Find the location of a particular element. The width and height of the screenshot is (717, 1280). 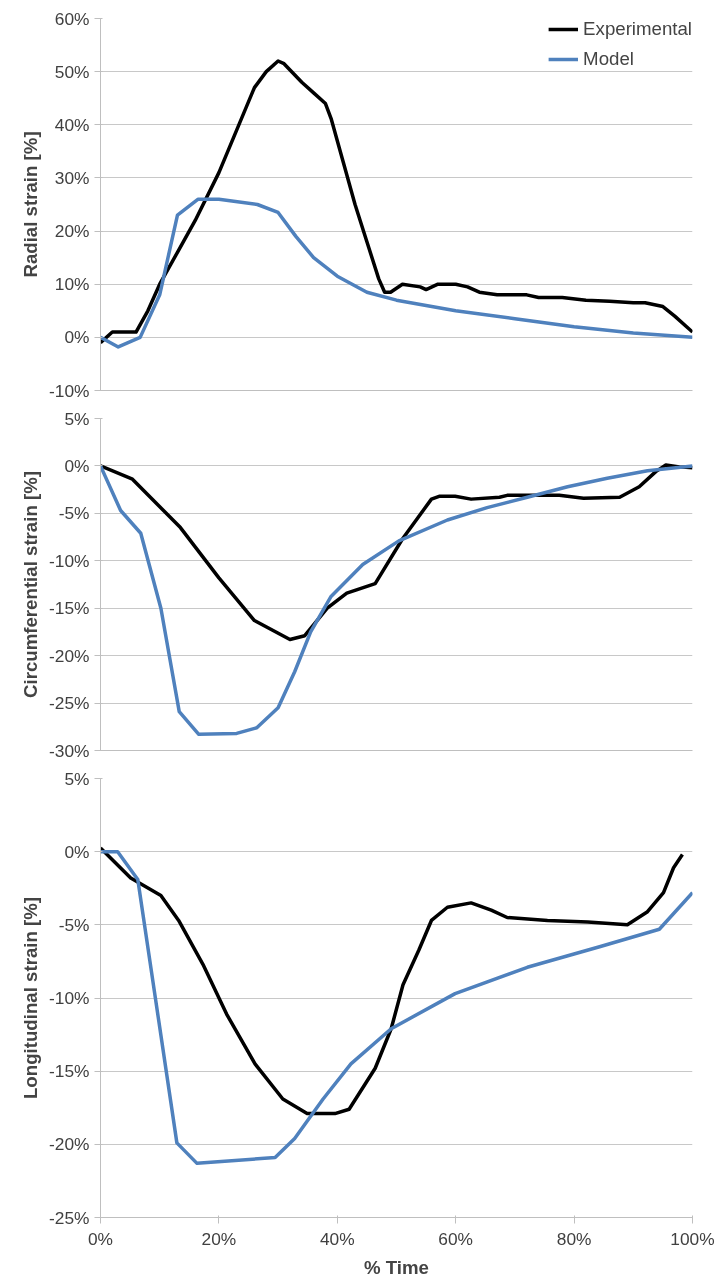

legend-label: Experimental is located at coordinates (637, 29).